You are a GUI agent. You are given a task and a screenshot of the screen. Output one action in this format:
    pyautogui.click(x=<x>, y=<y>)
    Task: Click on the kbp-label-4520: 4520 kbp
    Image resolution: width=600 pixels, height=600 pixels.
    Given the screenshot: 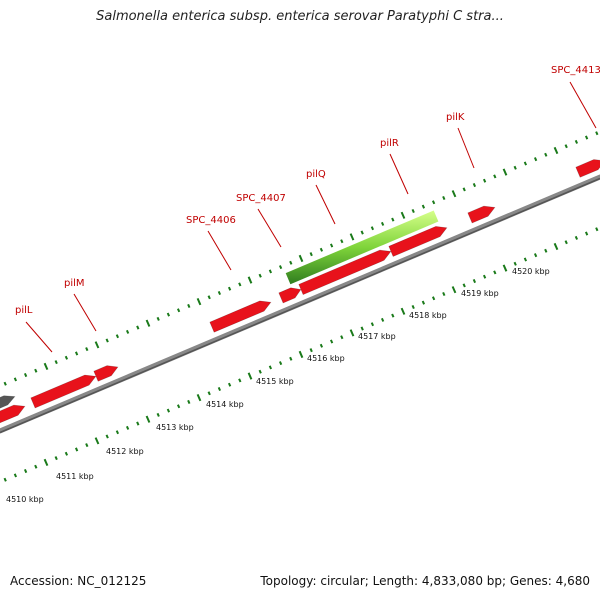 What is the action you would take?
    pyautogui.click(x=531, y=271)
    